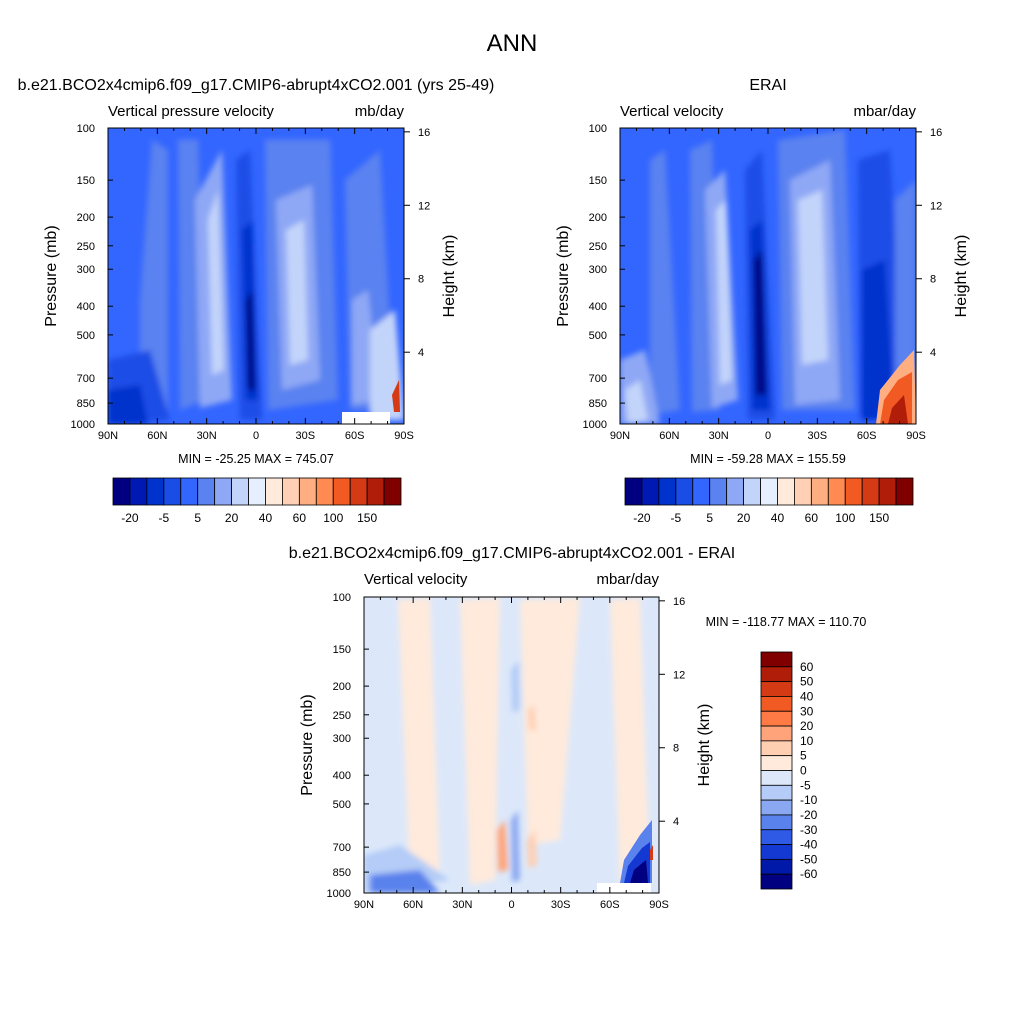 The height and width of the screenshot is (1024, 1024). What do you see at coordinates (424, 133) in the screenshot?
I see `y-right-tick-label: 16` at bounding box center [424, 133].